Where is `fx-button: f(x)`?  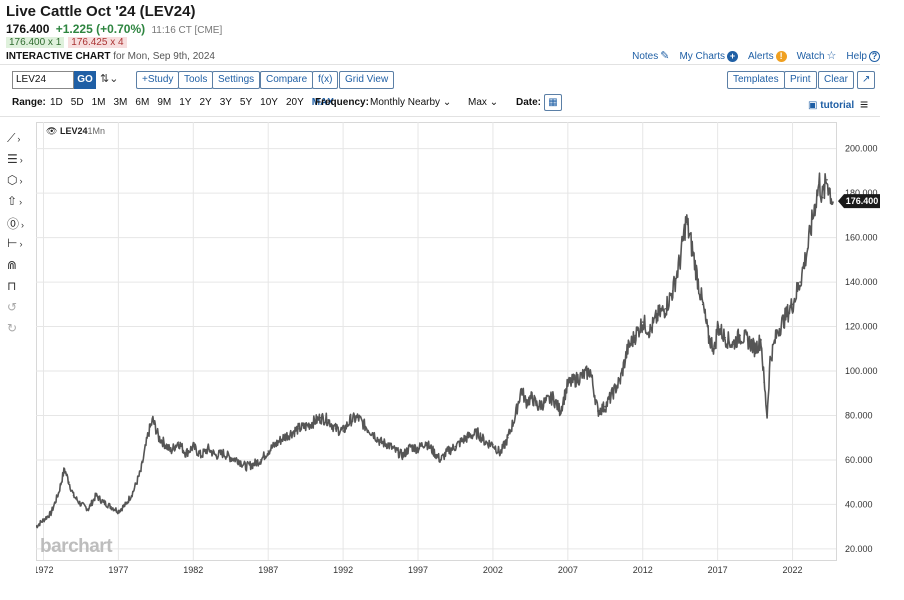
fx-button: f(x) is located at coordinates (325, 80).